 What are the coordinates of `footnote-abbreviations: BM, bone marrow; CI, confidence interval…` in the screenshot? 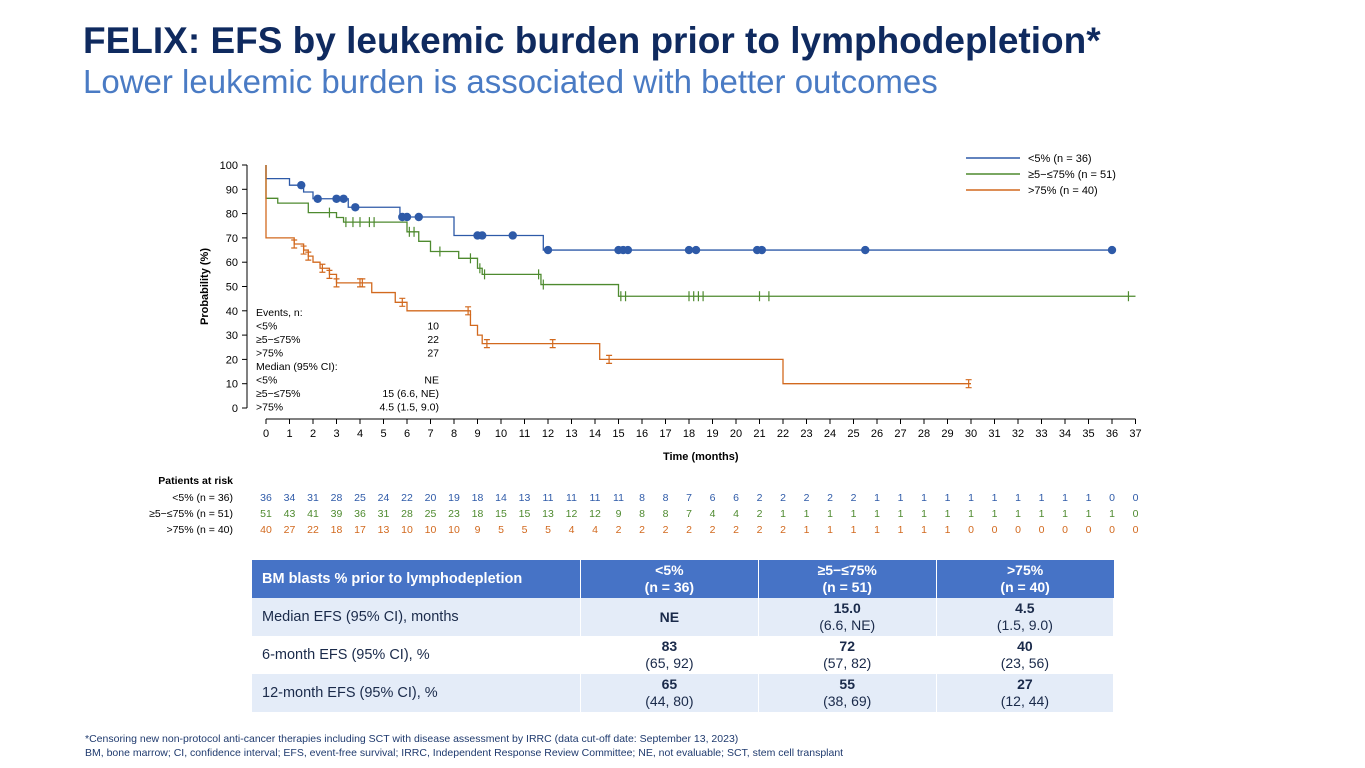 It's located at (464, 753).